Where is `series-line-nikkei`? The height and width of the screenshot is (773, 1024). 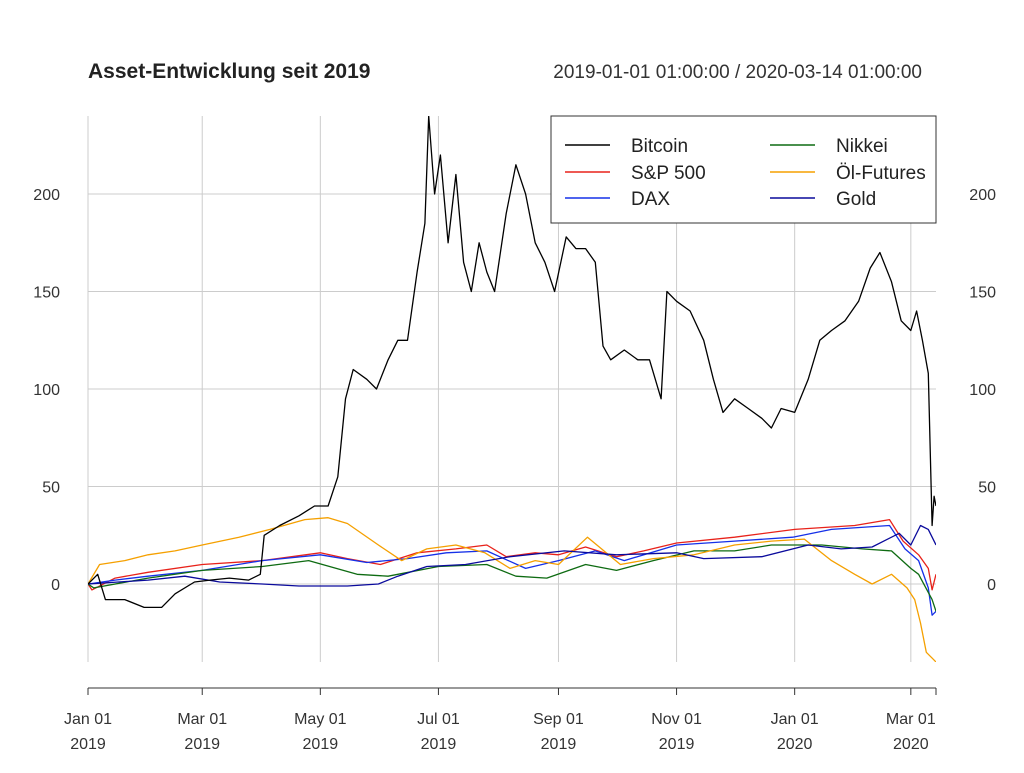
series-line-nikkei is located at coordinates (512, 578).